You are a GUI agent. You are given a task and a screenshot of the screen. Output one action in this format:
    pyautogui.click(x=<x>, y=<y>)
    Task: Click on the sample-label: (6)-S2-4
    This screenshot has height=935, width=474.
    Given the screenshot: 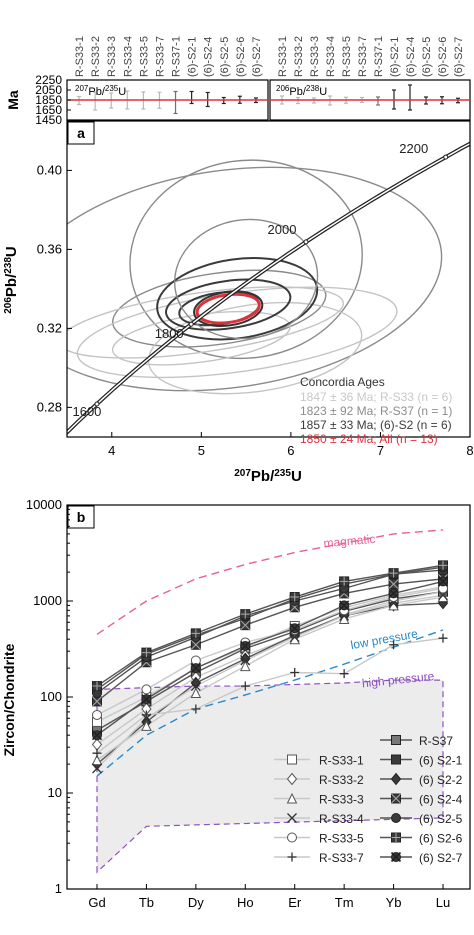 What is the action you would take?
    pyautogui.click(x=209, y=57)
    